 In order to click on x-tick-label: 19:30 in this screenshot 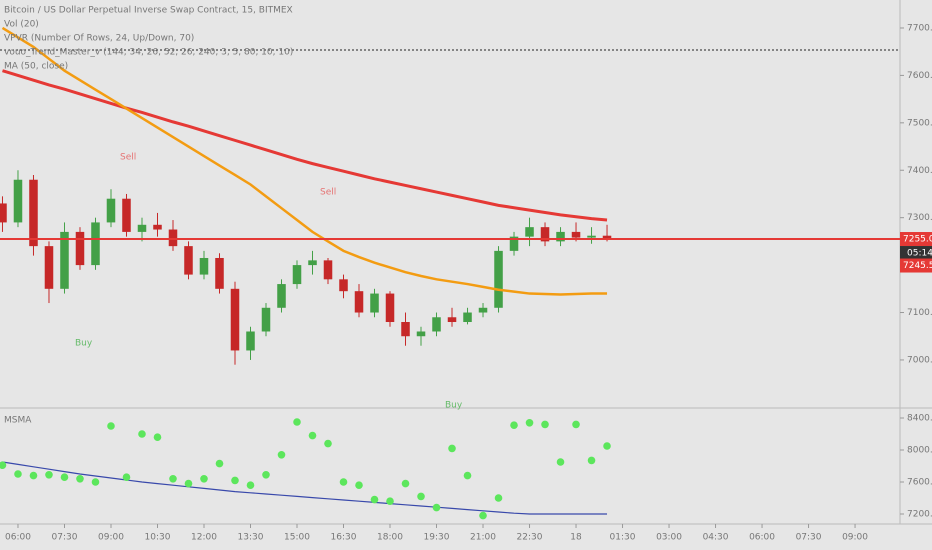, I will do `click(437, 538)`.